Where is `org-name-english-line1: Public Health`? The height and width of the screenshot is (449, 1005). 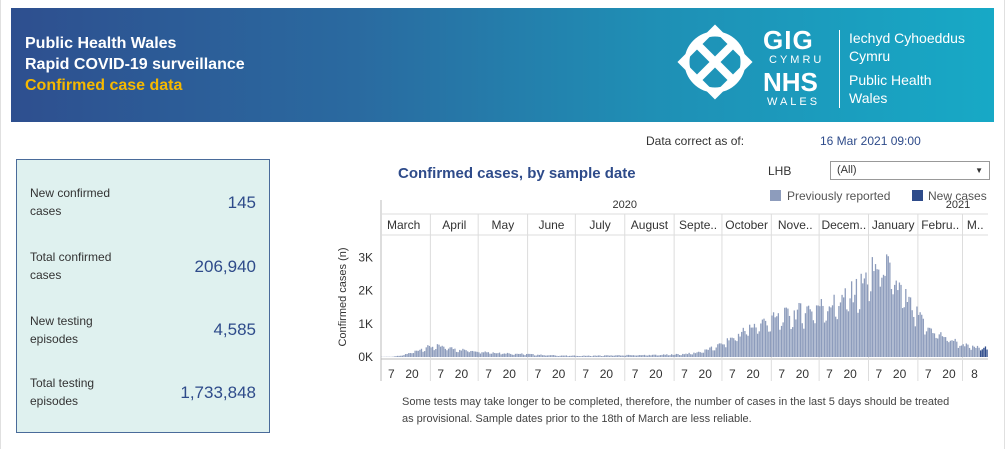
org-name-english-line1: Public Health is located at coordinates (890, 80).